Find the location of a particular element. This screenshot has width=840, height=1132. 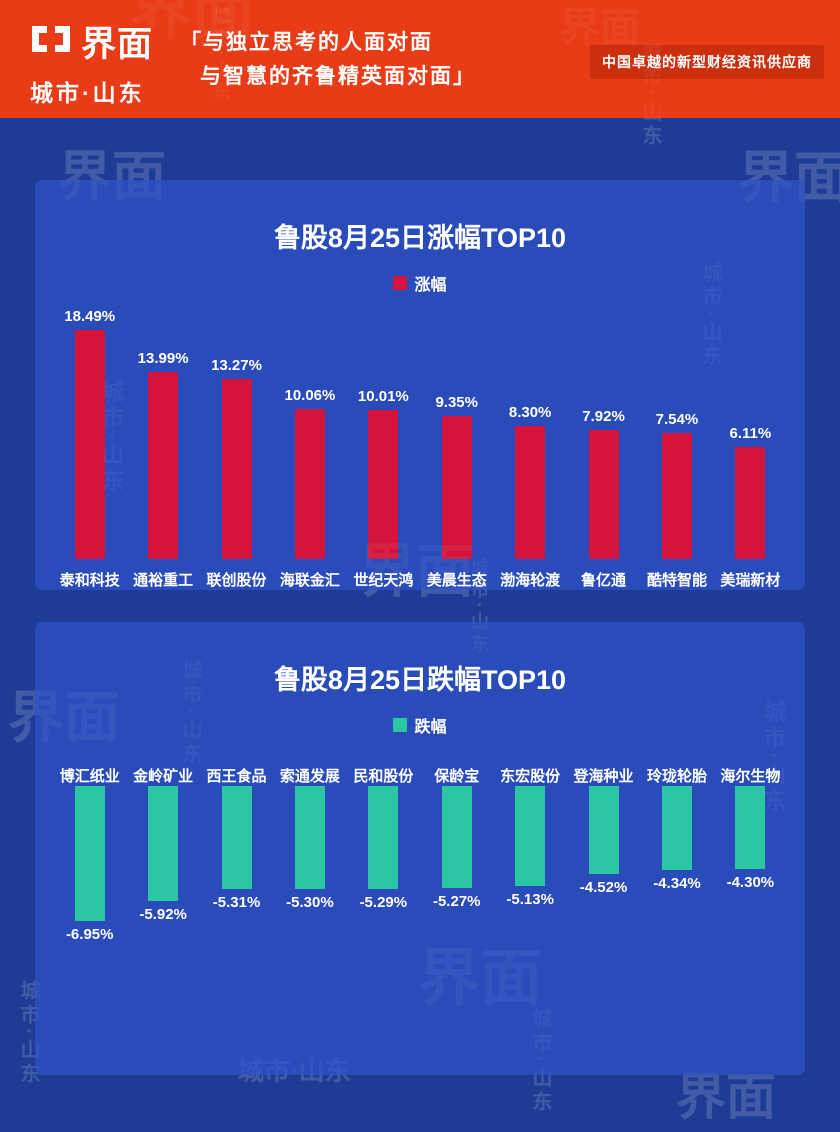

bar-value-label: 7.92% is located at coordinates (603, 416).